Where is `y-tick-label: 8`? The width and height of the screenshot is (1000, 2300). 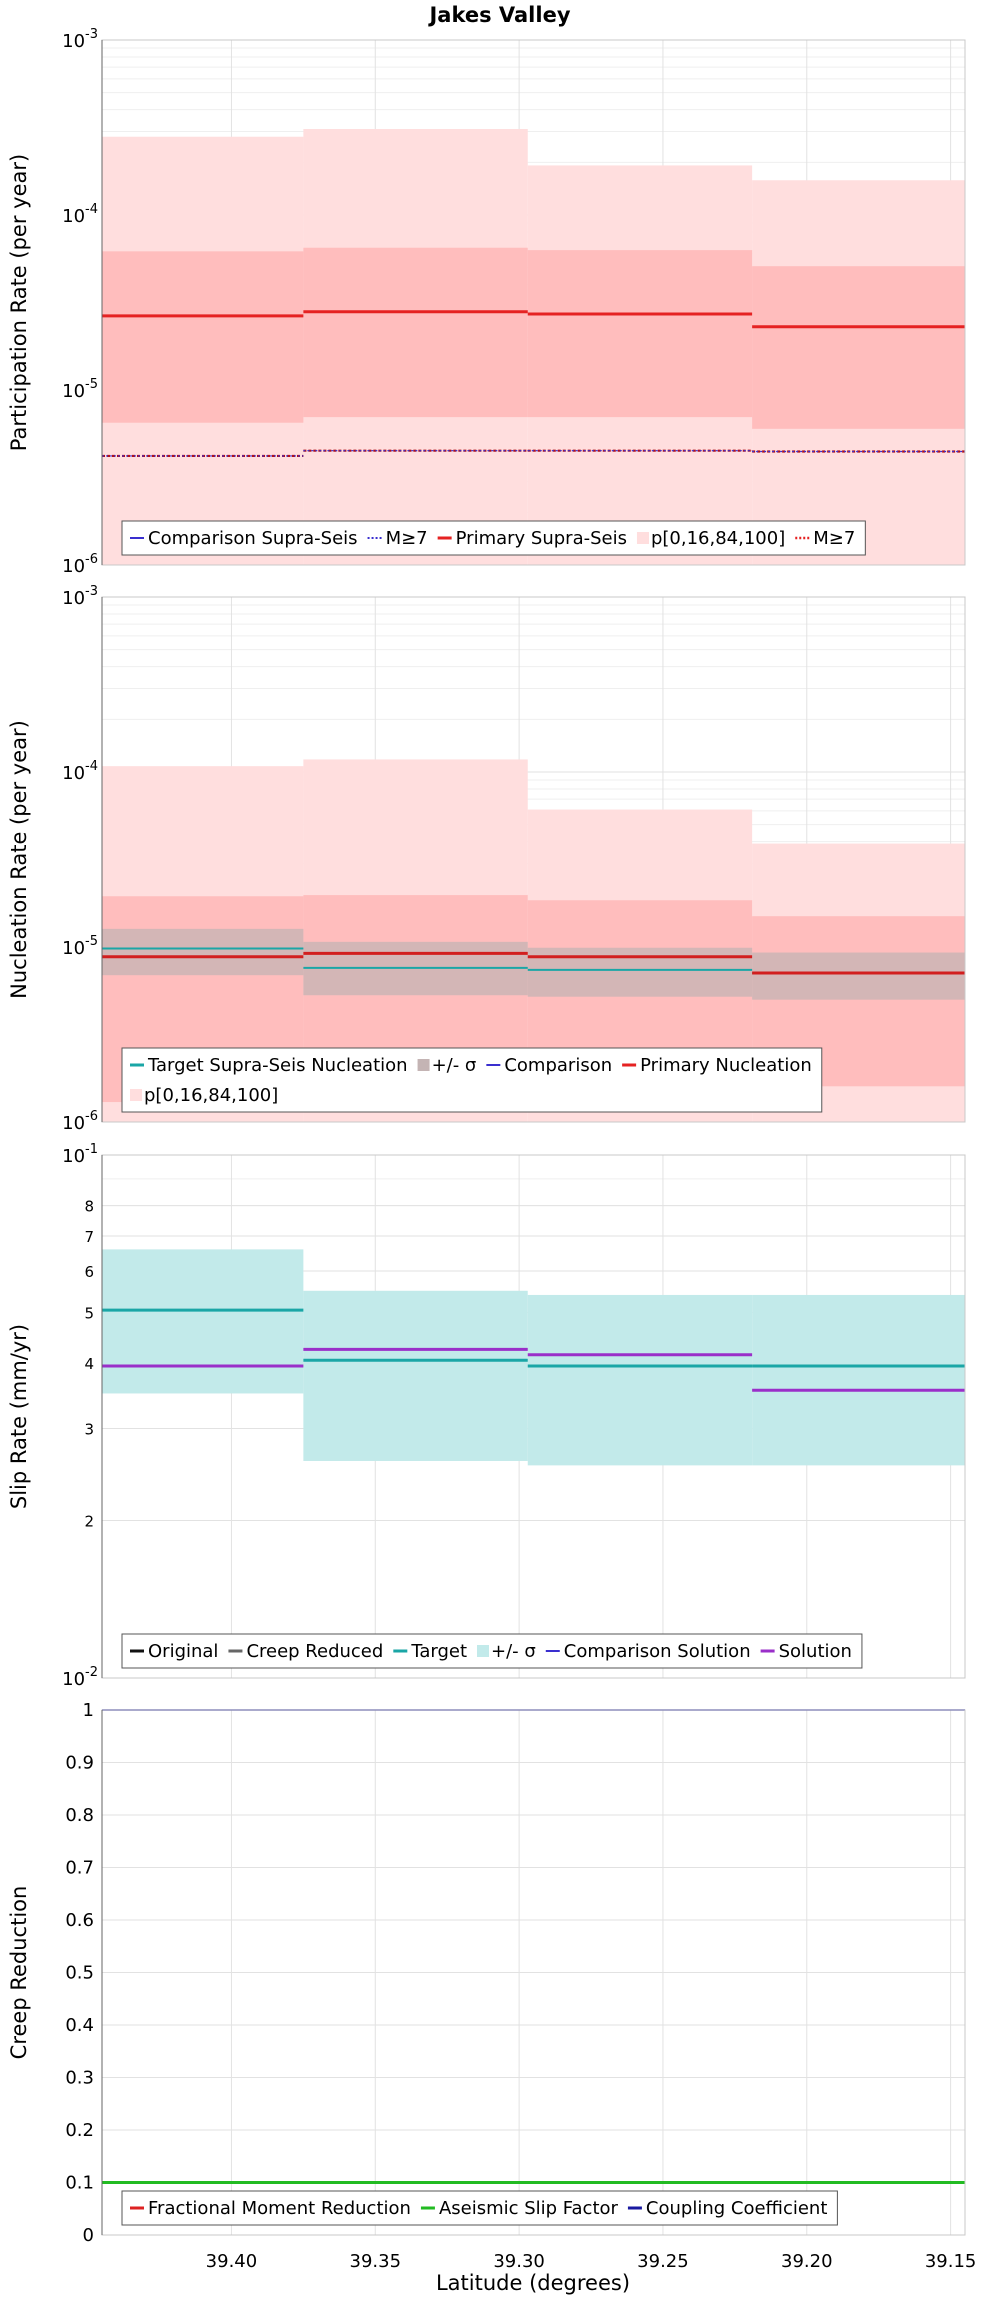 y-tick-label: 8 is located at coordinates (89, 1207).